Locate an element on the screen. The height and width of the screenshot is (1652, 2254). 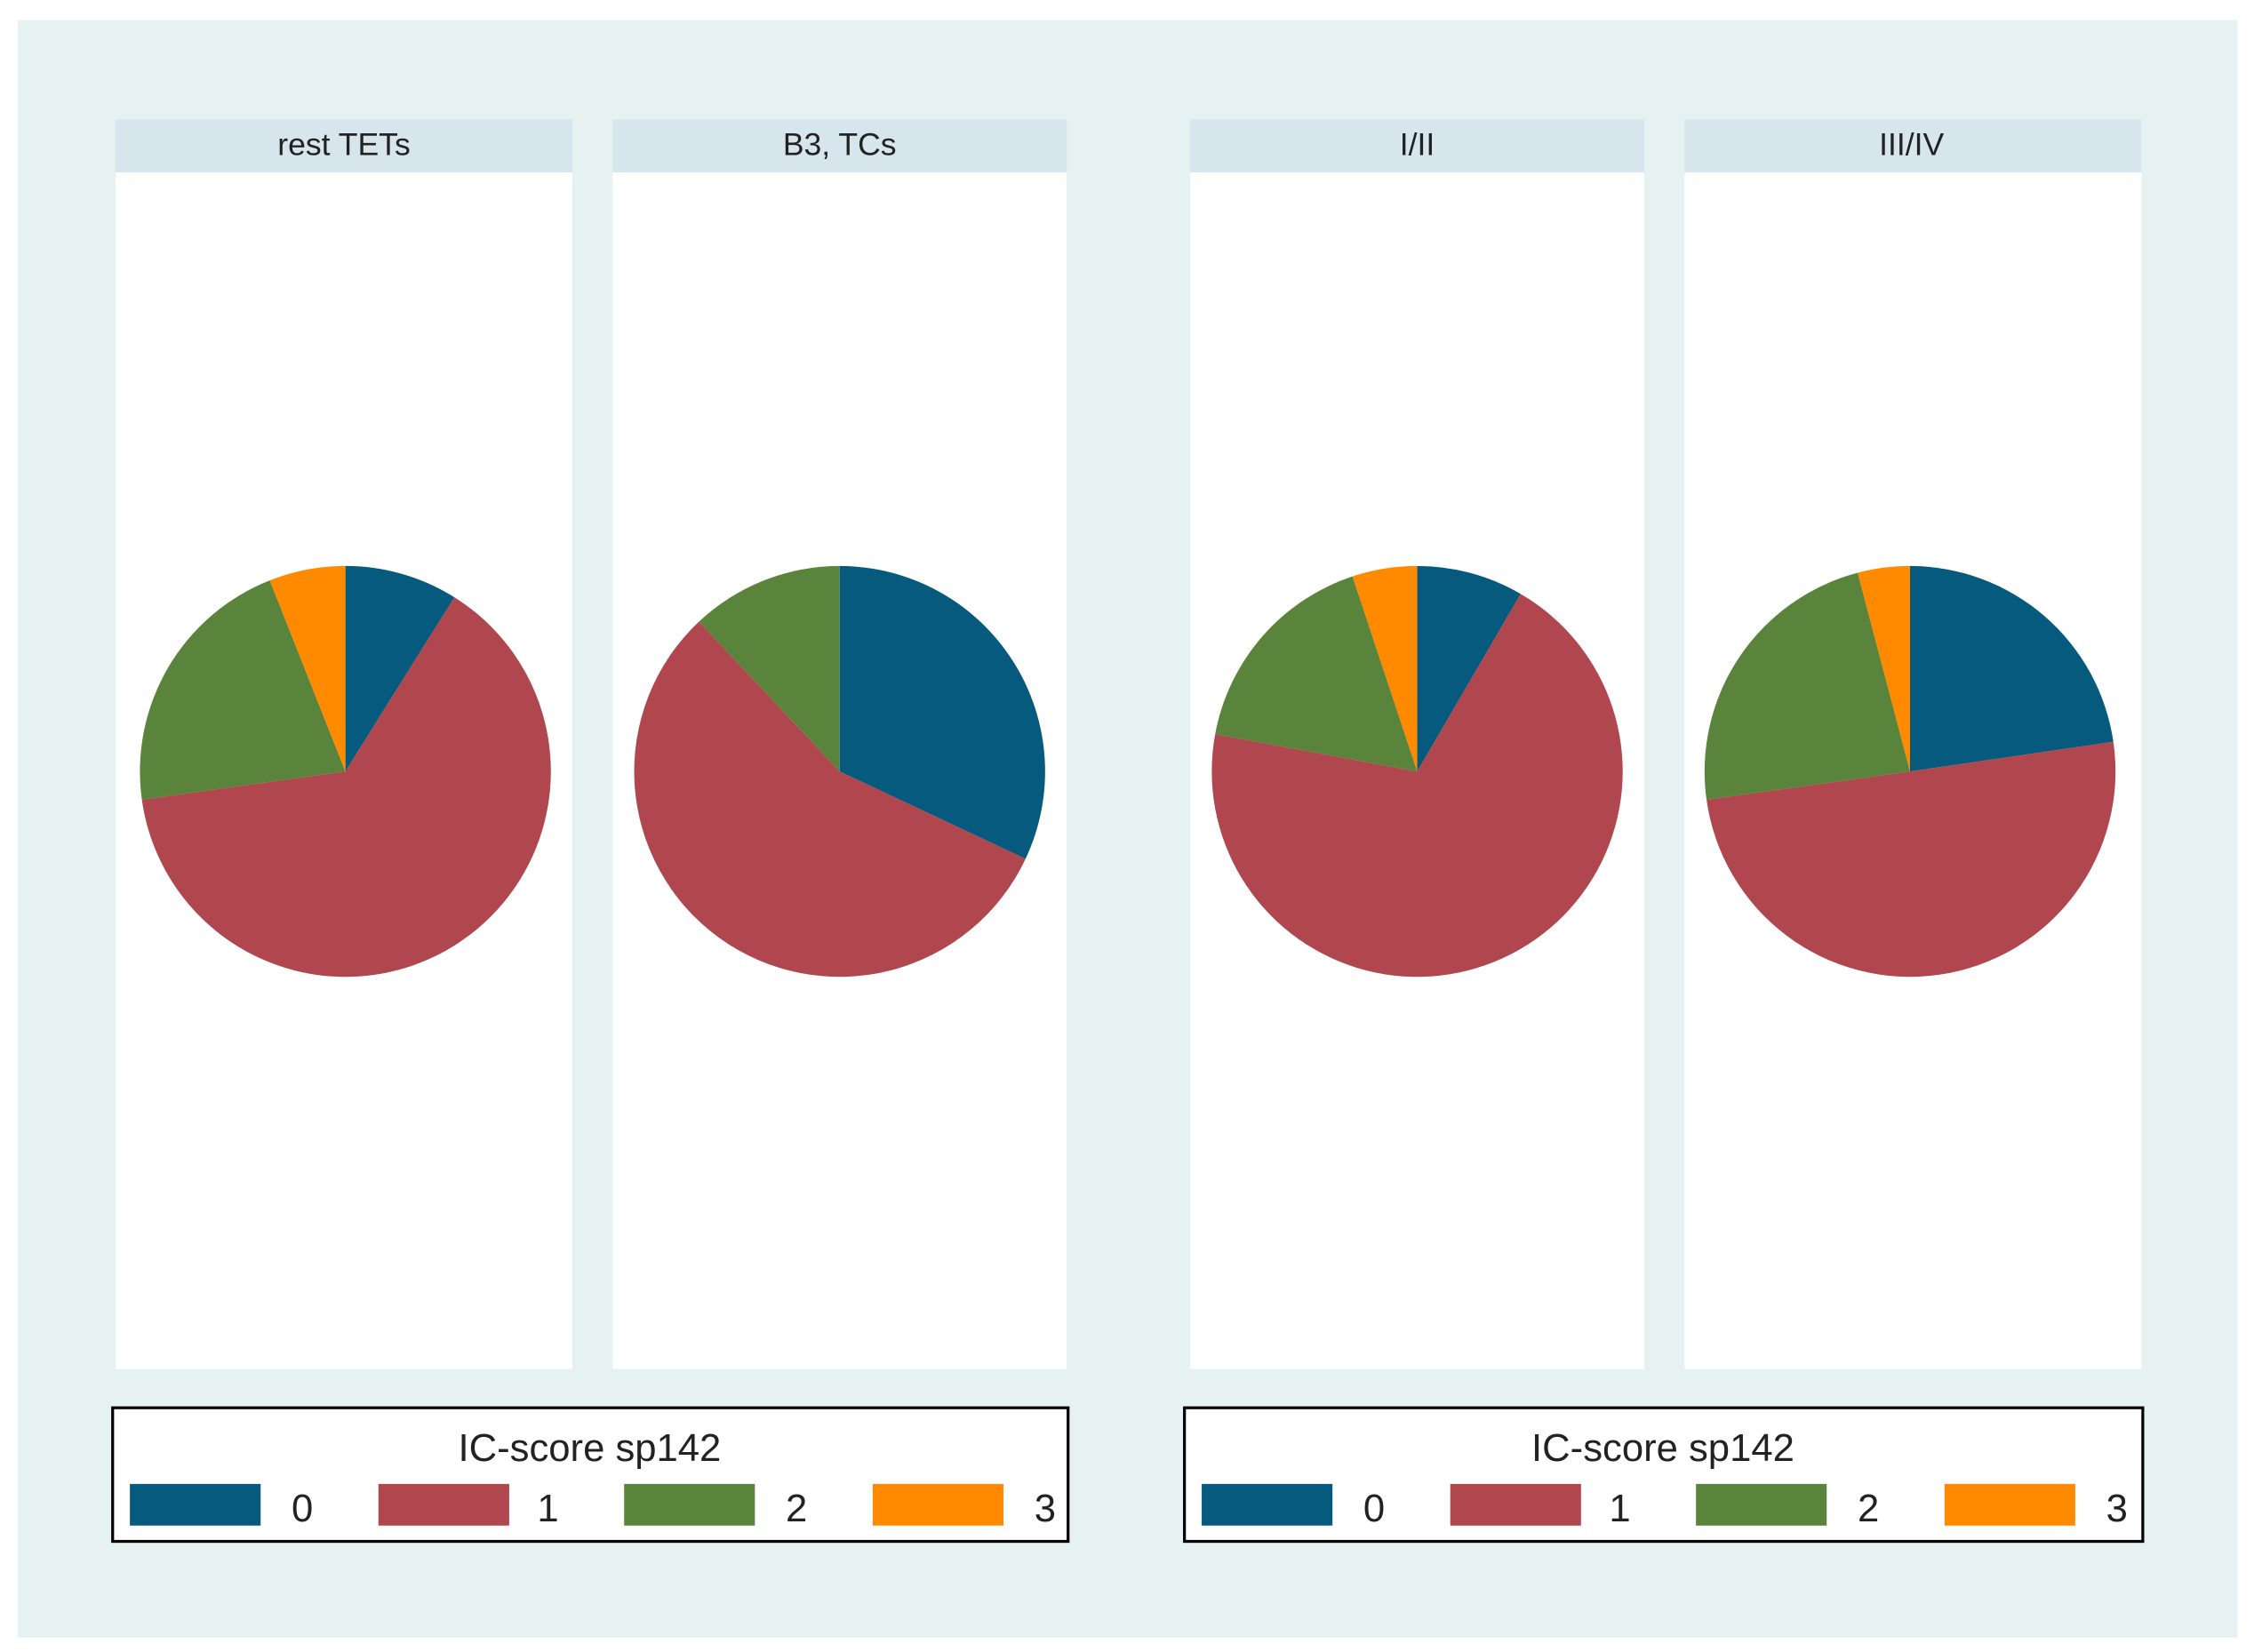
panel-title: III/IV is located at coordinates (1912, 145).